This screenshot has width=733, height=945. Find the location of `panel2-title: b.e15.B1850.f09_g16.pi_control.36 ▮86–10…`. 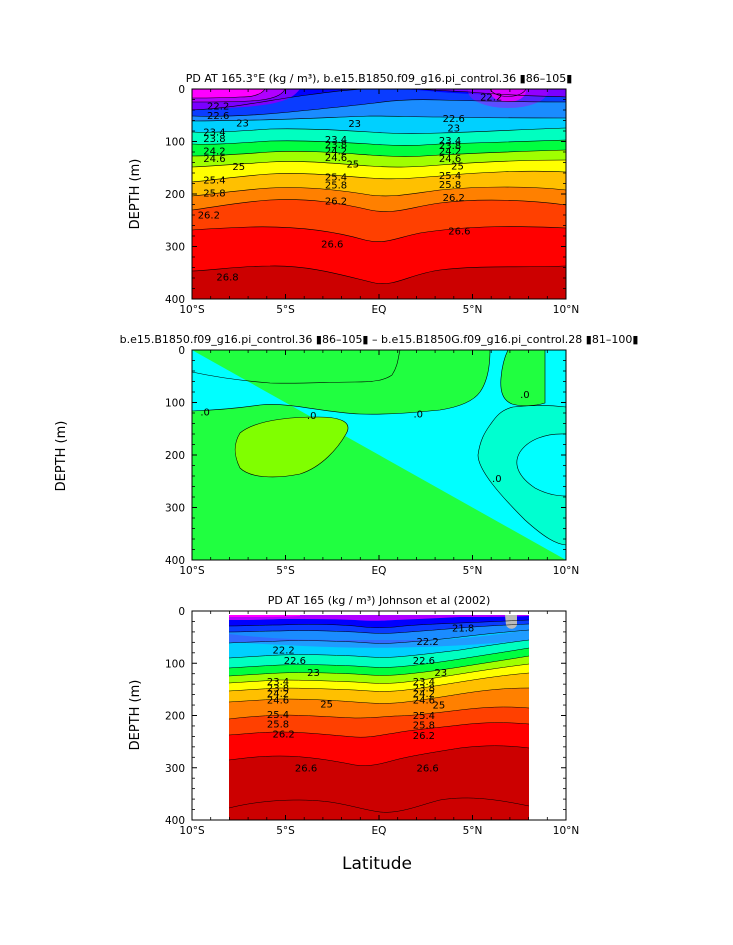

panel2-title: b.e15.B1850.f09_g16.pi_control.36 ▮86–10… is located at coordinates (379, 339).